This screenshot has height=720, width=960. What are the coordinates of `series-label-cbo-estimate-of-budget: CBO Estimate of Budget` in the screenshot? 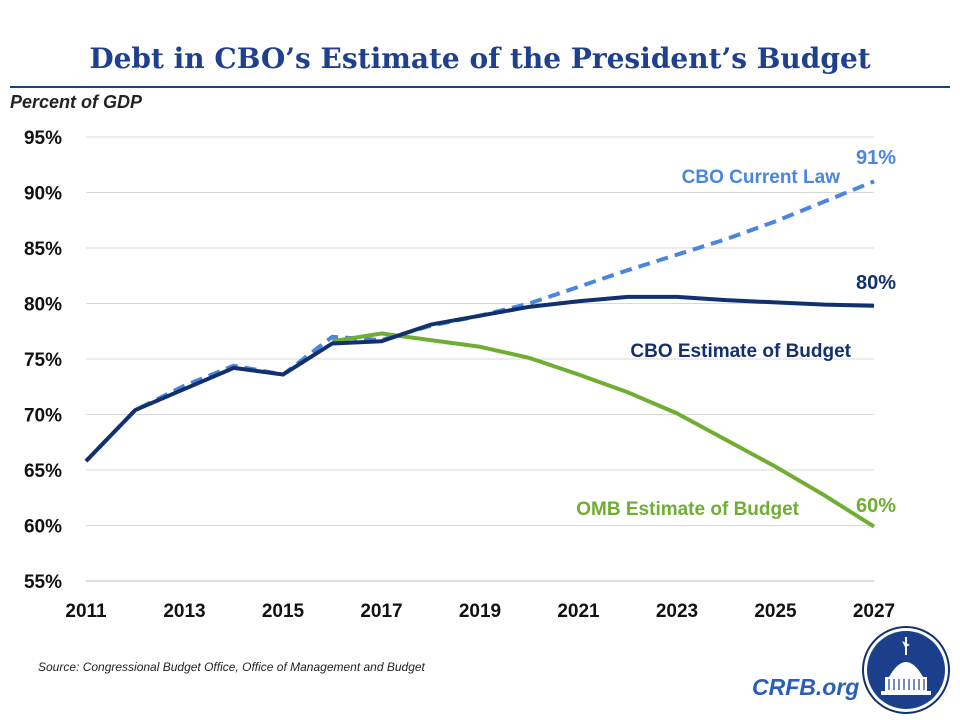 It's located at (740, 351).